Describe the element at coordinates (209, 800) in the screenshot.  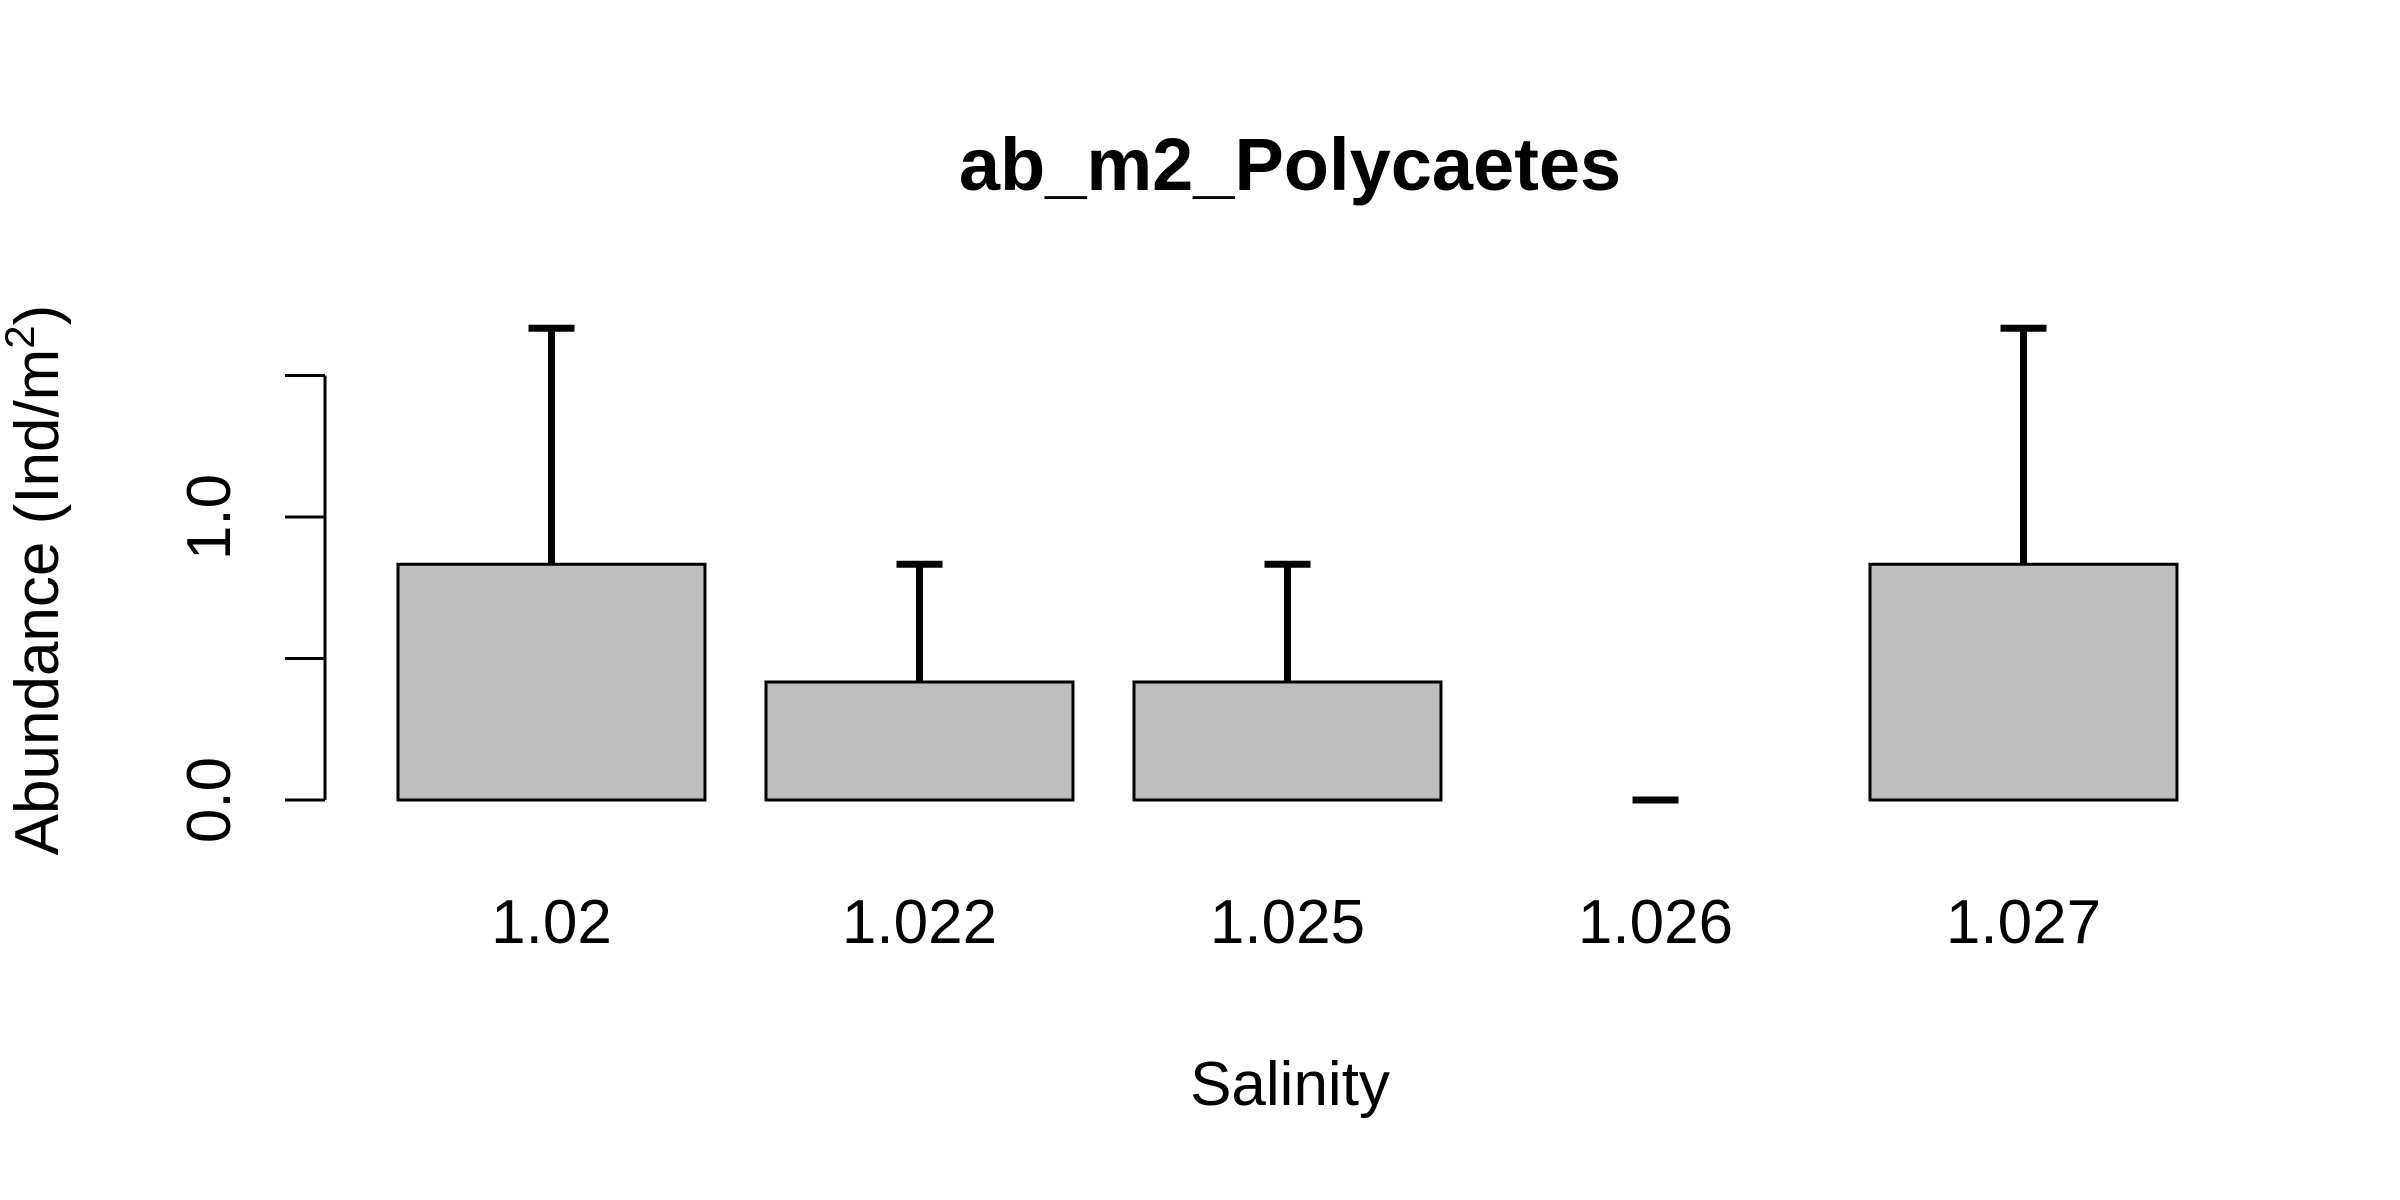
I see `y-tick-label: 0.0` at that location.